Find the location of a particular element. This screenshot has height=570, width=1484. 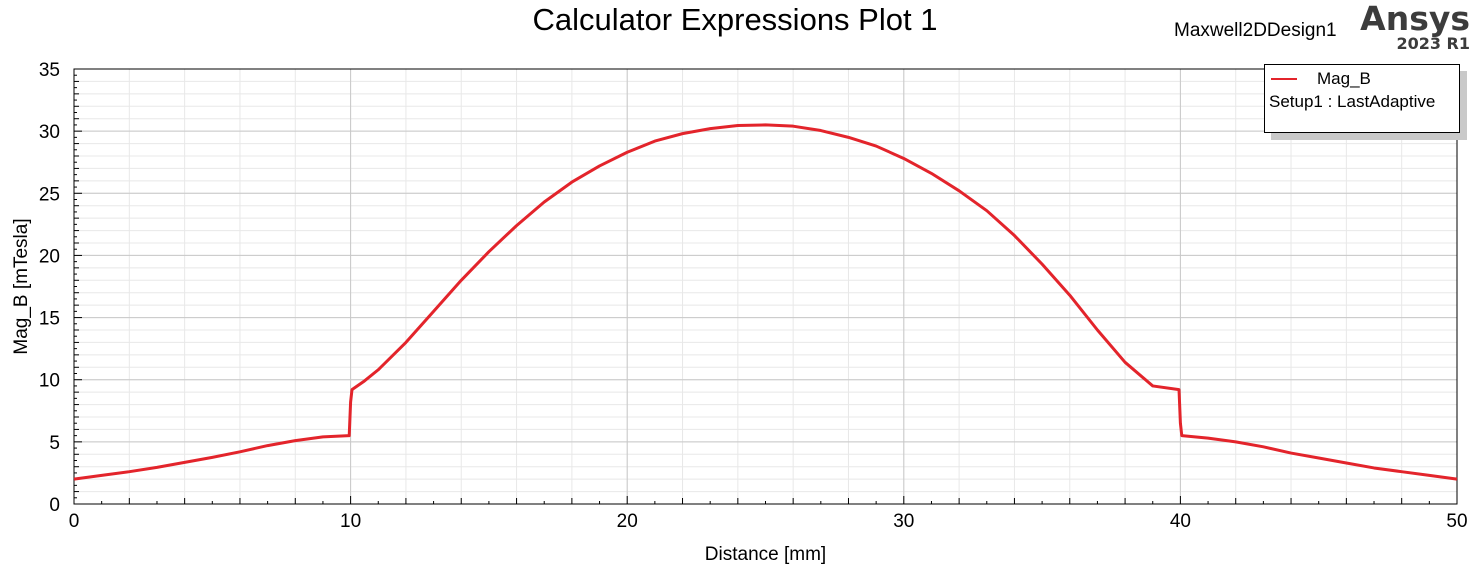

brand-name: Ansys is located at coordinates (1415, 19).